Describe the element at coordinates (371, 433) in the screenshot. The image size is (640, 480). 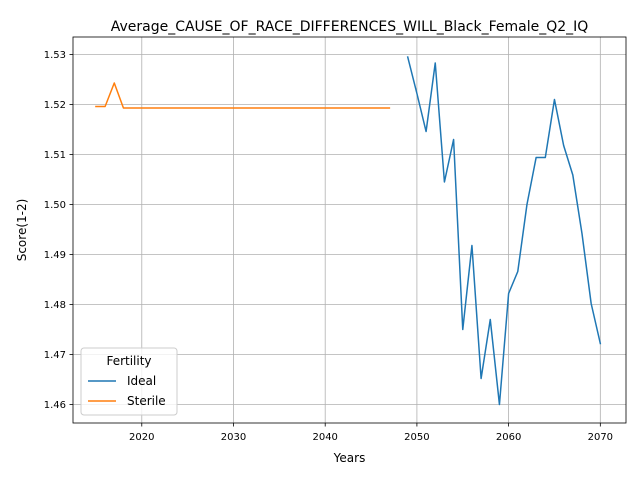
I see `x-axis: 2020 2030 2040 2050 2060 2070` at that location.